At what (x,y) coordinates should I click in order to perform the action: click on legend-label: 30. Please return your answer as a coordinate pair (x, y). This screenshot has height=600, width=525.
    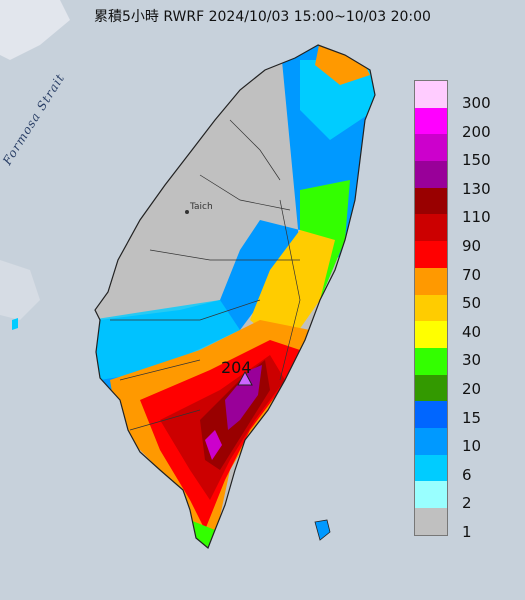
    Looking at the image, I should click on (472, 360).